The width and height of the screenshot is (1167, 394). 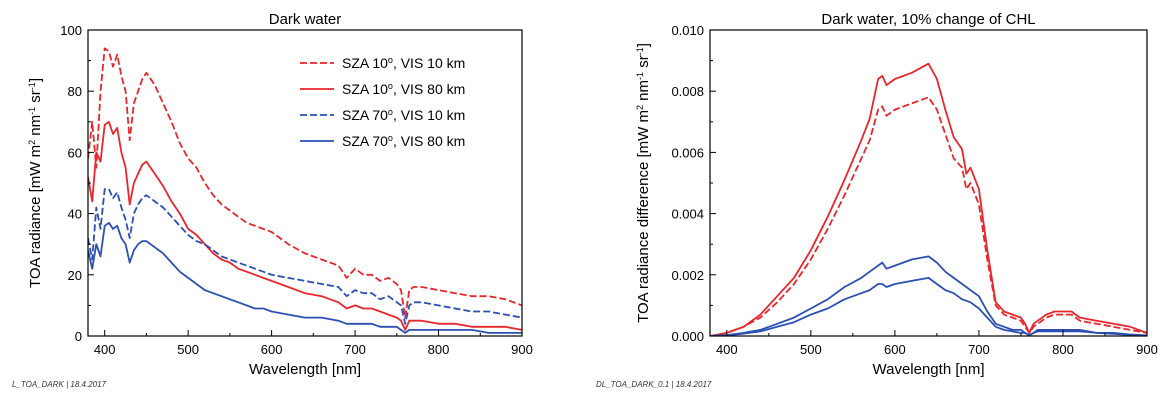 I want to click on y-tick-label: 0.006, so click(x=687, y=152).